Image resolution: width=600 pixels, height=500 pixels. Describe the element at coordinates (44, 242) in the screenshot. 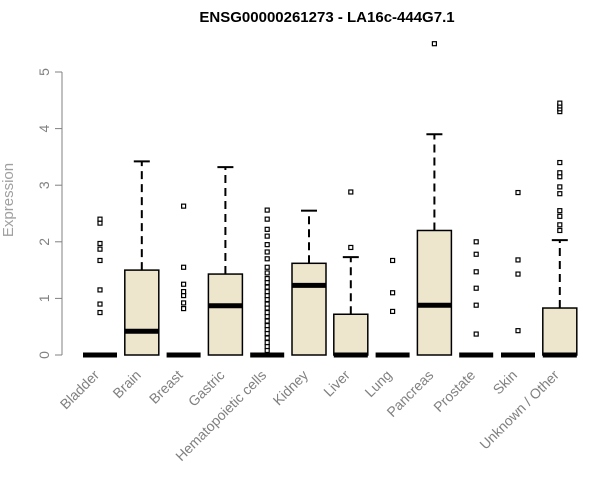

I see `y-tick-label-2: 2` at that location.